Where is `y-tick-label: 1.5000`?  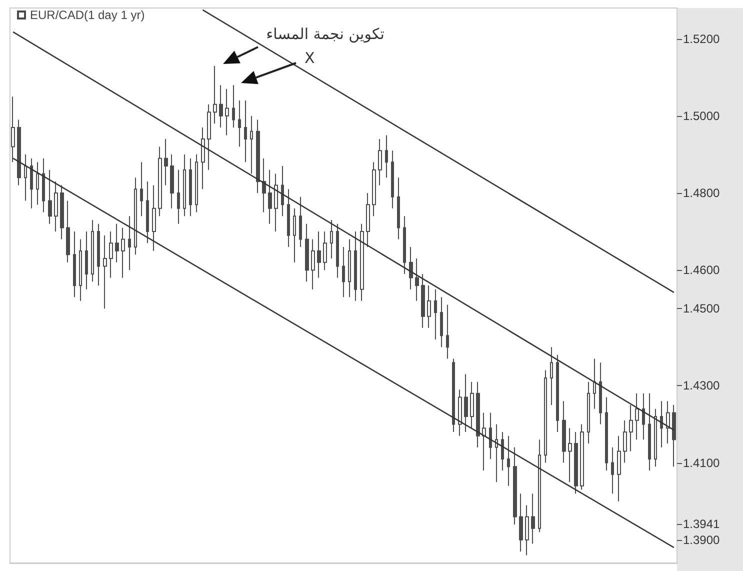 y-tick-label: 1.5000 is located at coordinates (701, 115).